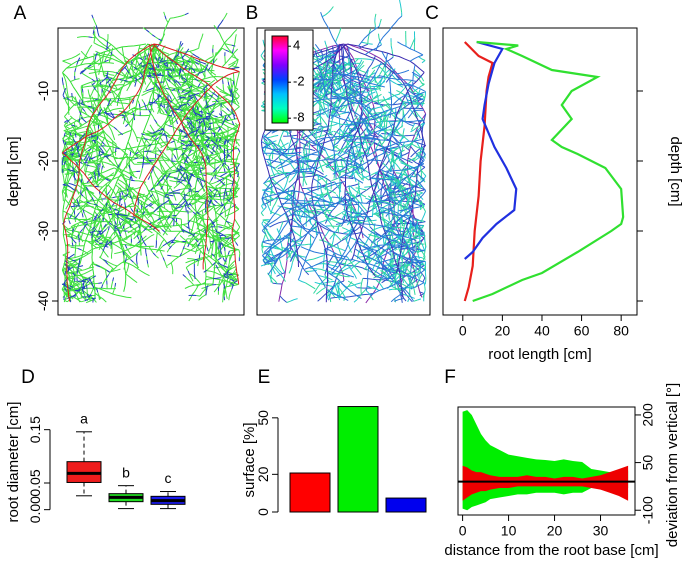 This screenshot has width=685, height=562. Describe the element at coordinates (509, 531) in the screenshot. I see `x-tick-label: 10` at that location.